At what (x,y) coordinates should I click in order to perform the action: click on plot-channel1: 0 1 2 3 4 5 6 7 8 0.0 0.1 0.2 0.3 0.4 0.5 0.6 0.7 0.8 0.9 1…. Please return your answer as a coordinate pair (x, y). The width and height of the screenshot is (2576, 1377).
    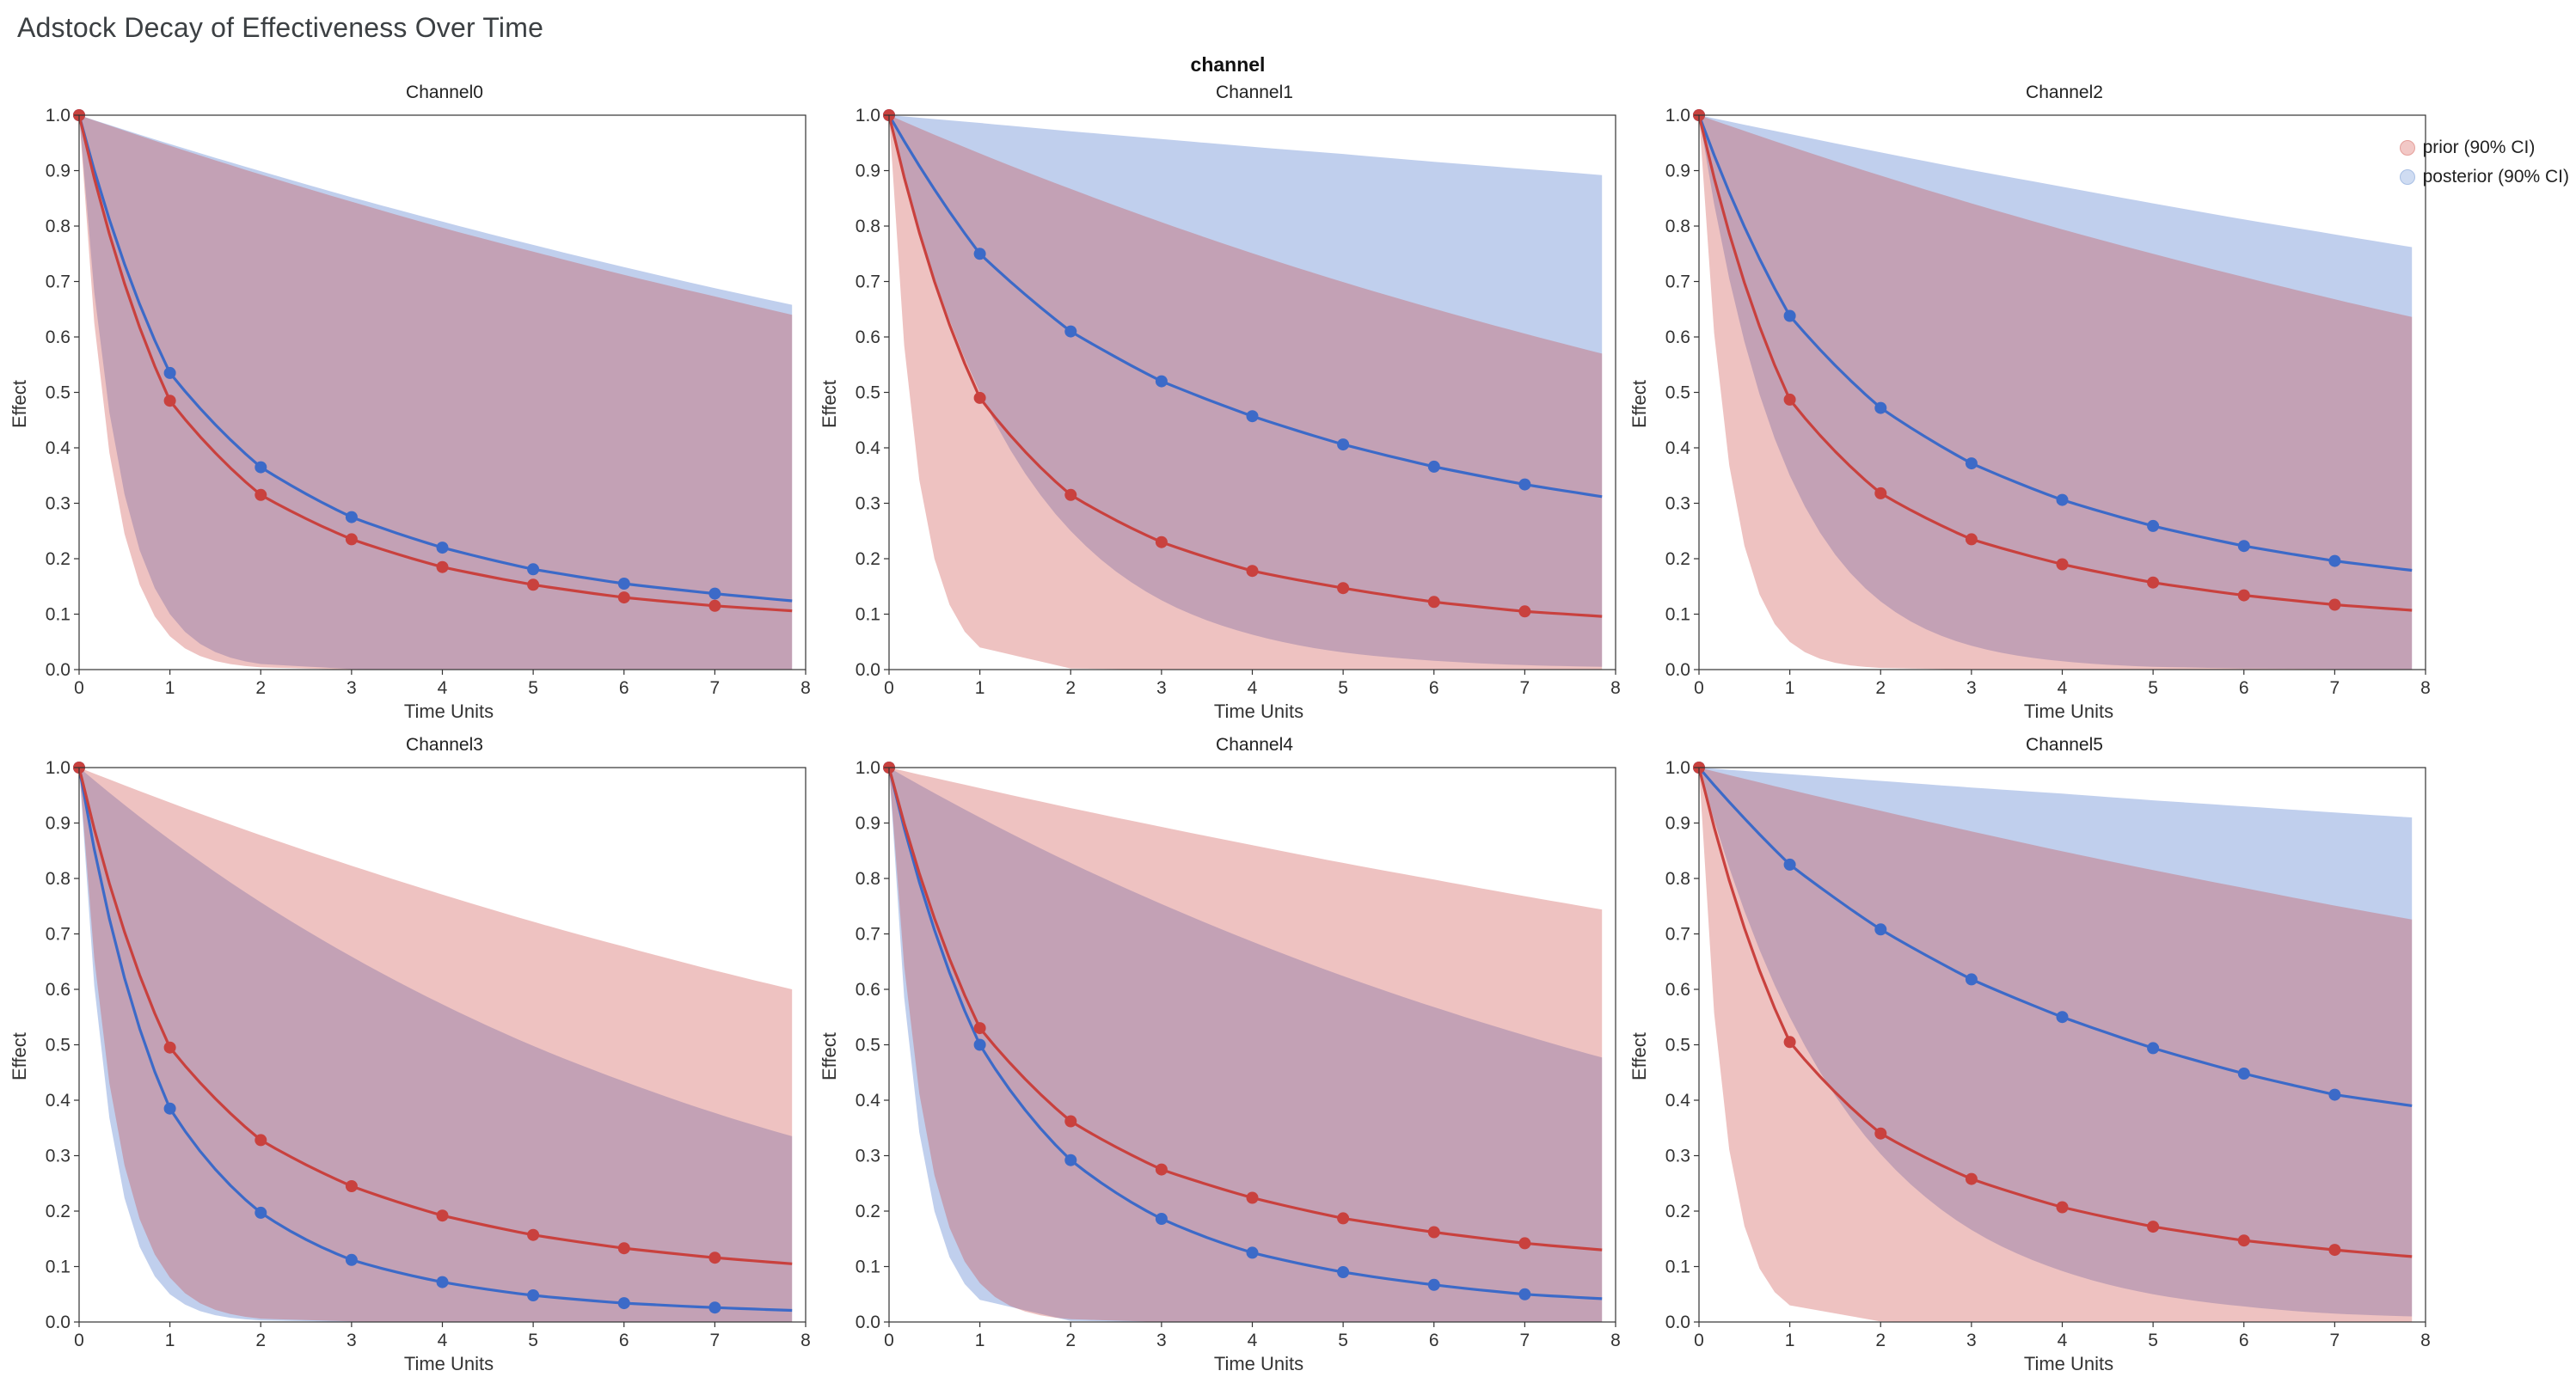
    Looking at the image, I should click on (1238, 403).